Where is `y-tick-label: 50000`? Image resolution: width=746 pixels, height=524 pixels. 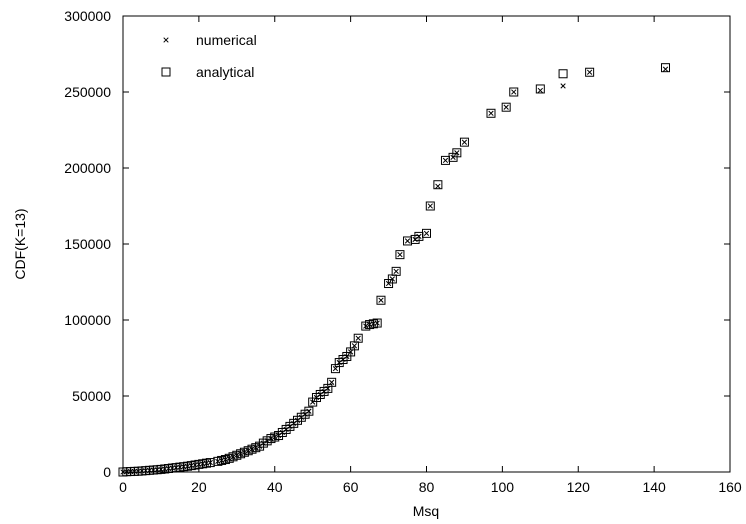
y-tick-label: 50000 is located at coordinates (91, 396).